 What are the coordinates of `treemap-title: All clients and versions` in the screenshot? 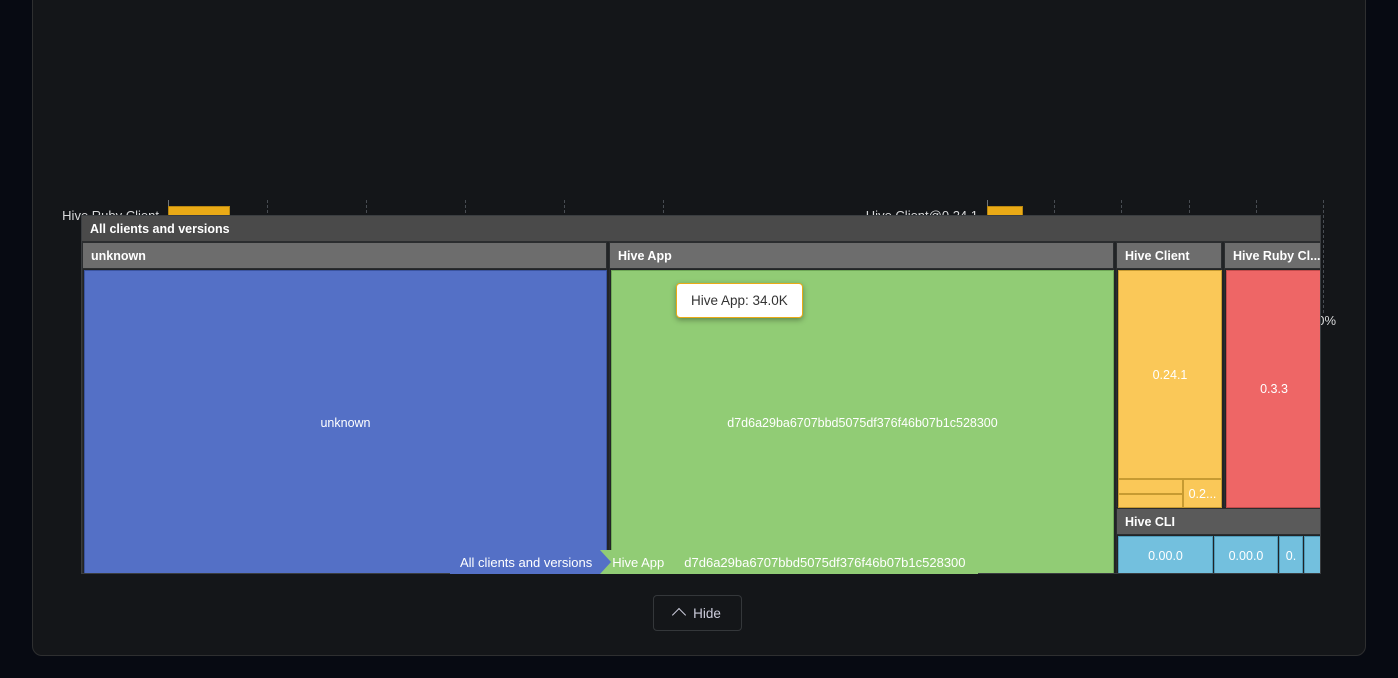 It's located at (701, 229).